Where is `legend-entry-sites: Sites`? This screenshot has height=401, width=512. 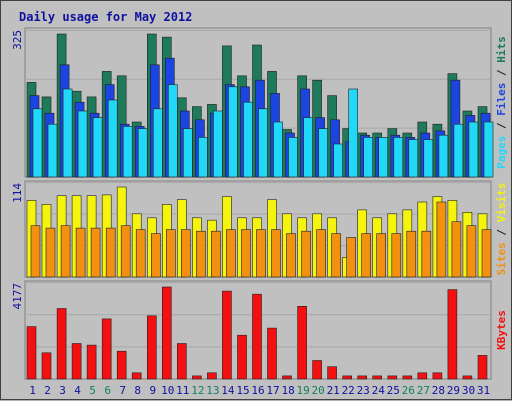 legend-entry-sites: Sites is located at coordinates (501, 258).